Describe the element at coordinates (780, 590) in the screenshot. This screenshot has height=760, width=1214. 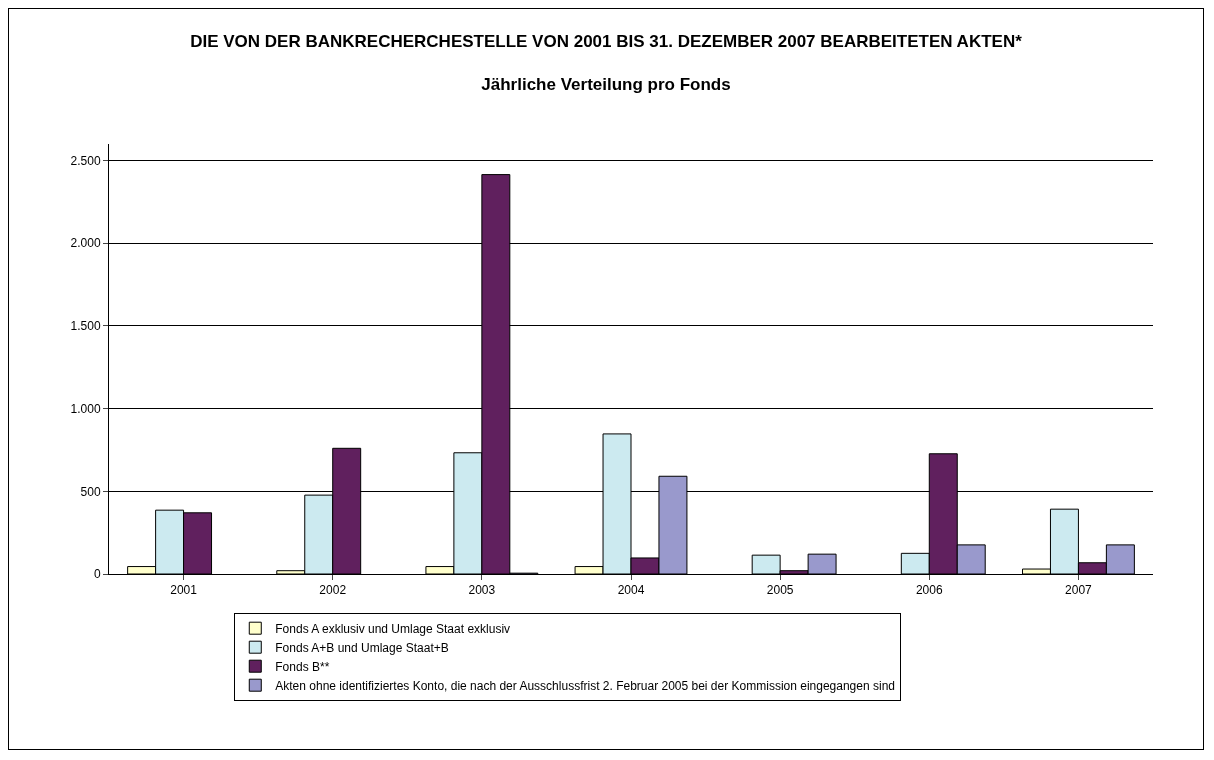
I see `x-tick-label: 2005` at that location.